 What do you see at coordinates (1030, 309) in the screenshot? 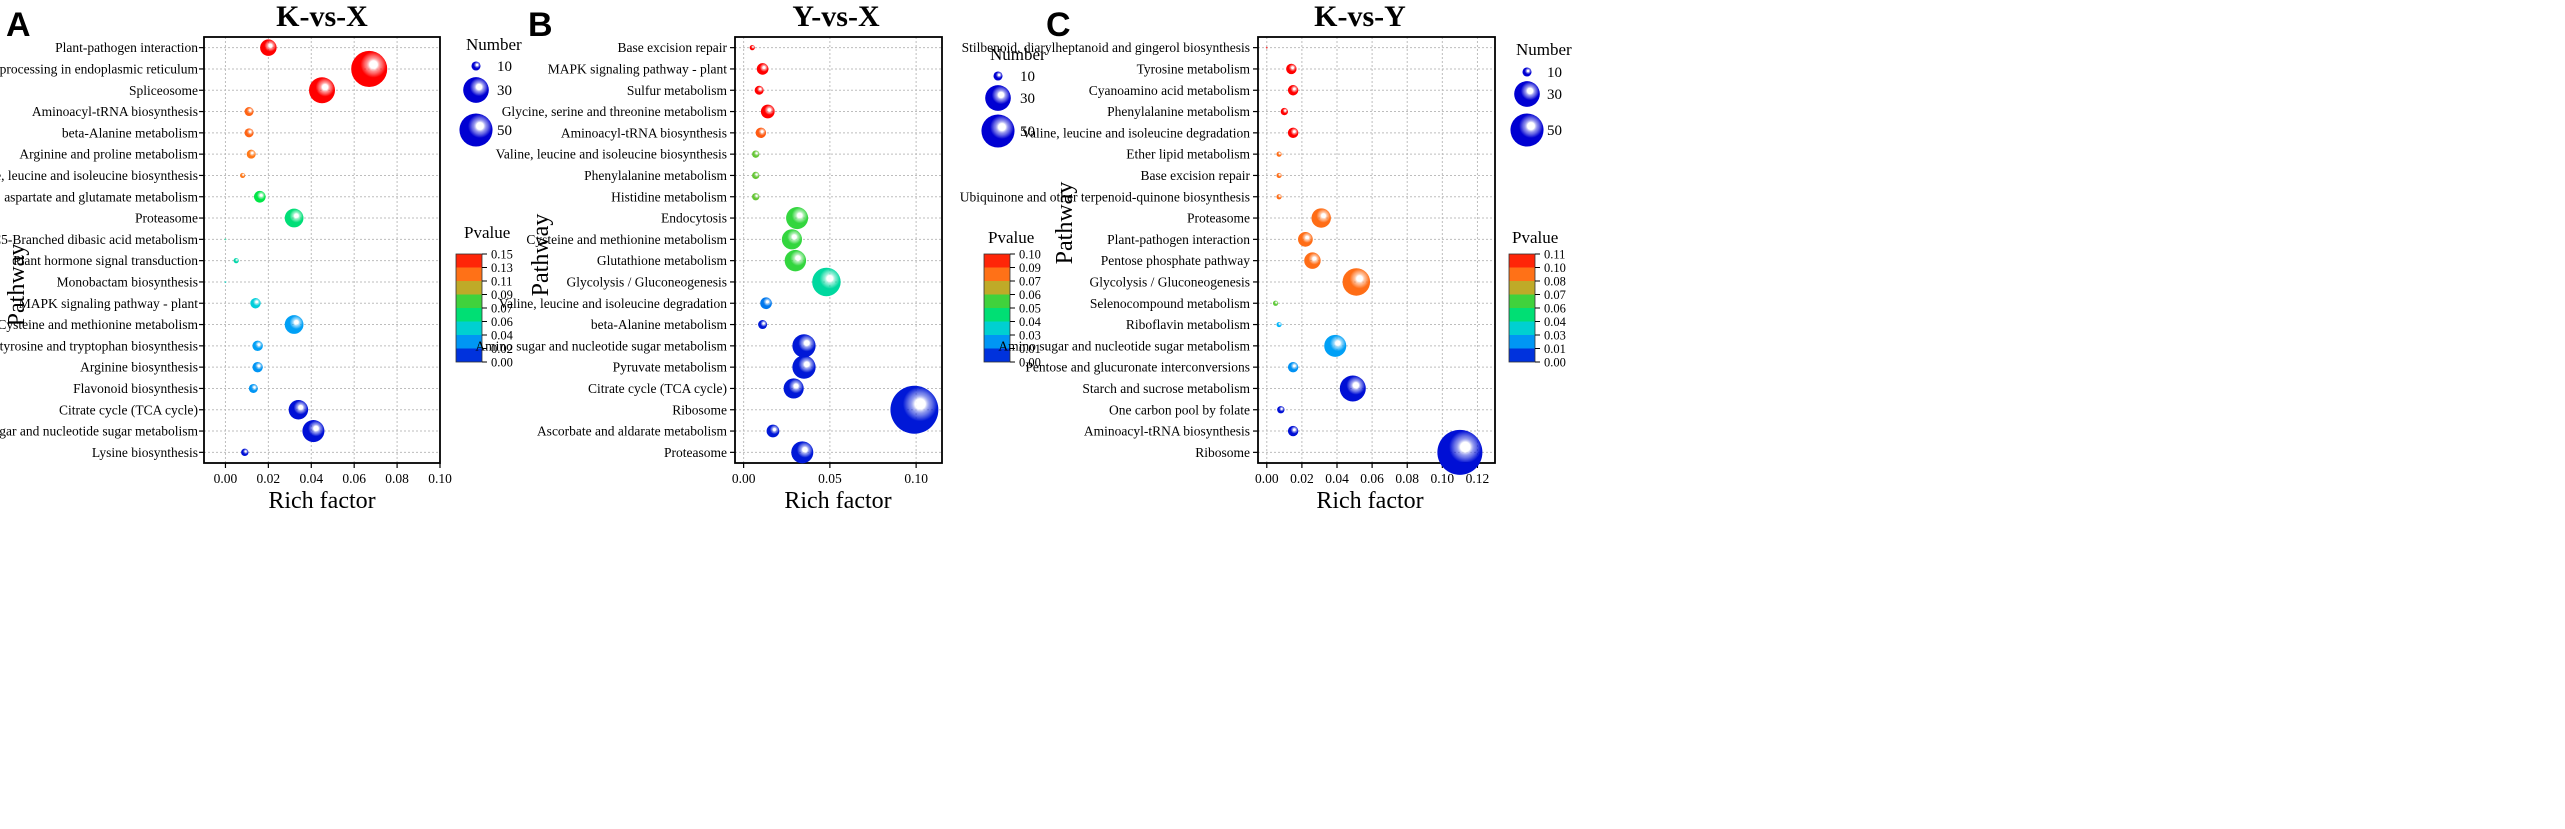
I see `colorbar-tick-label: 0.05` at bounding box center [1030, 309].